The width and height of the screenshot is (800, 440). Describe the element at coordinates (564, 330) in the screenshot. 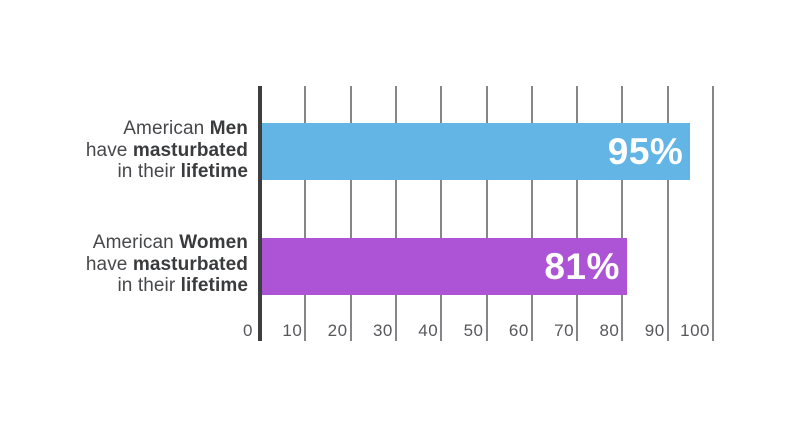

I see `x-tick-label-70: 70` at that location.